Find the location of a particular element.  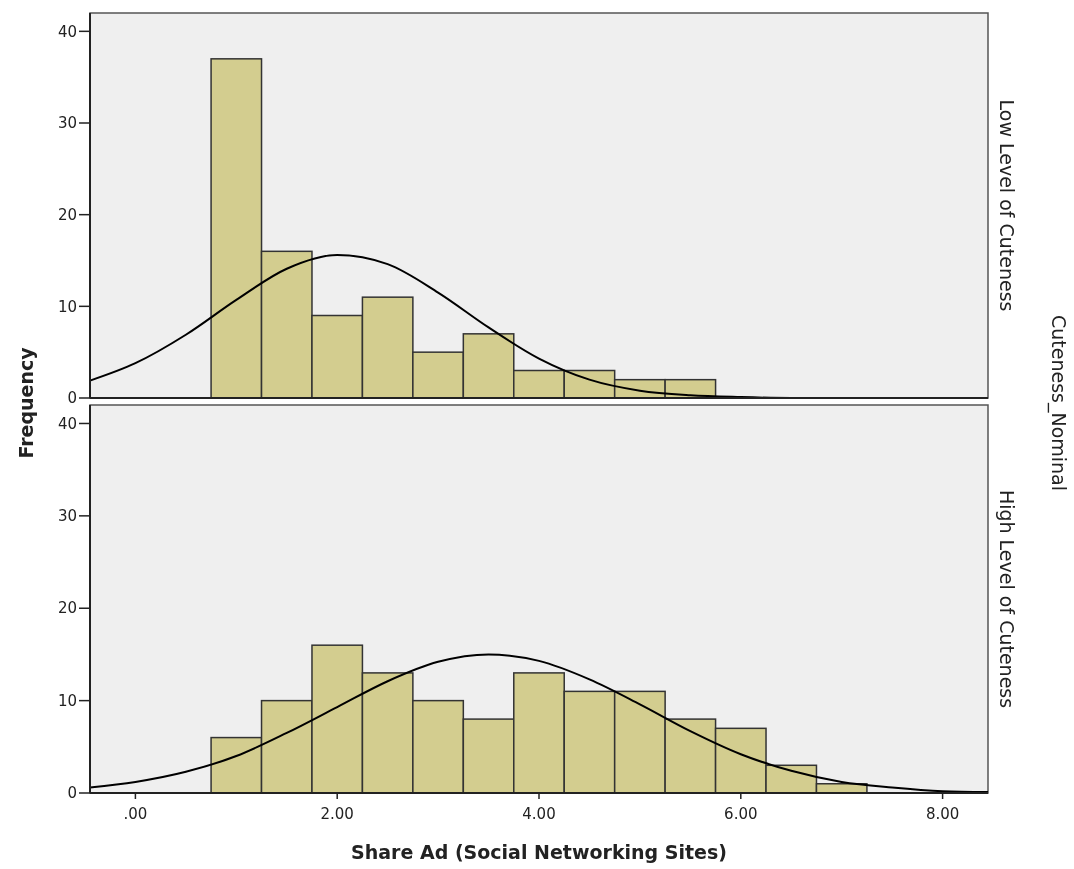

text: Low Level of Cuteness is located at coordinates (1007, 205).